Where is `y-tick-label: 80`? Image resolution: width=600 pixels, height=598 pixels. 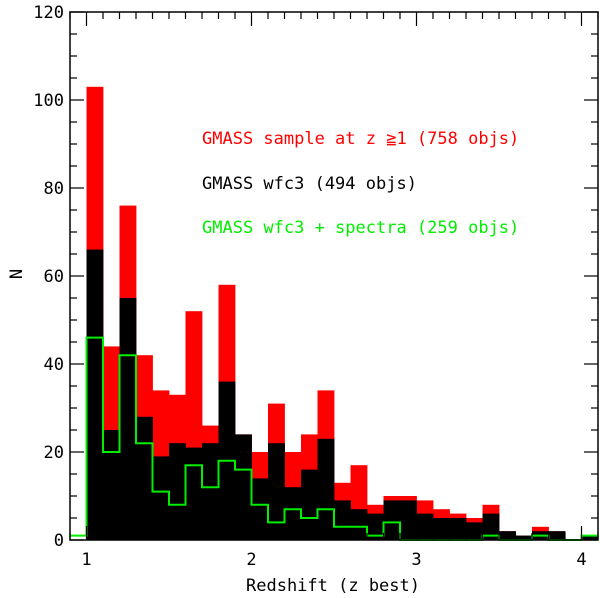 y-tick-label: 80 is located at coordinates (54, 189).